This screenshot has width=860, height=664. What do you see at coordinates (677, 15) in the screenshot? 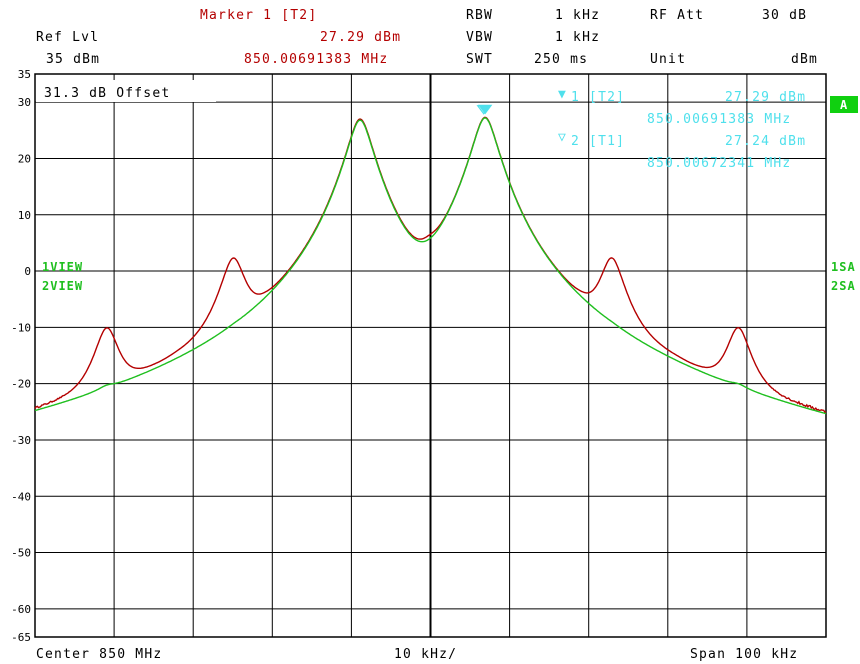
I see `rf-att-label: RF Att` at bounding box center [677, 15].